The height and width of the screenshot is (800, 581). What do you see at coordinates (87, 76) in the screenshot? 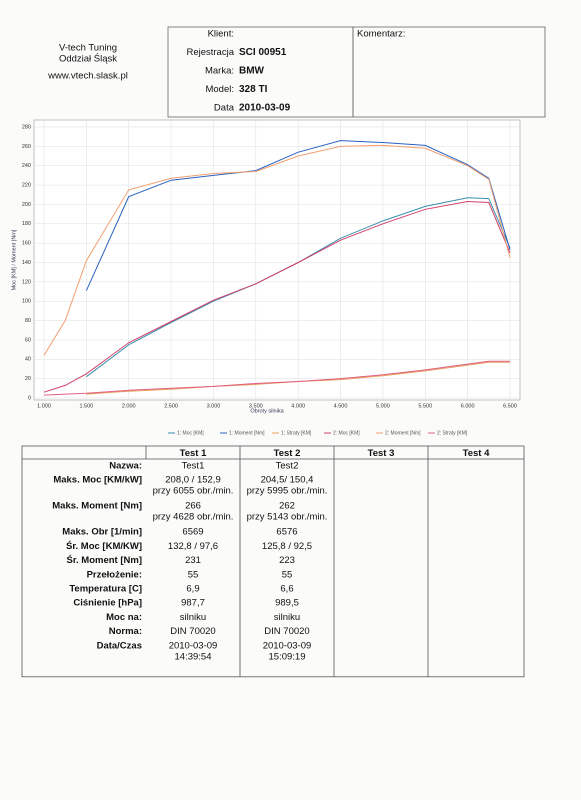
I see `website: www.vtech.slask.pl` at bounding box center [87, 76].